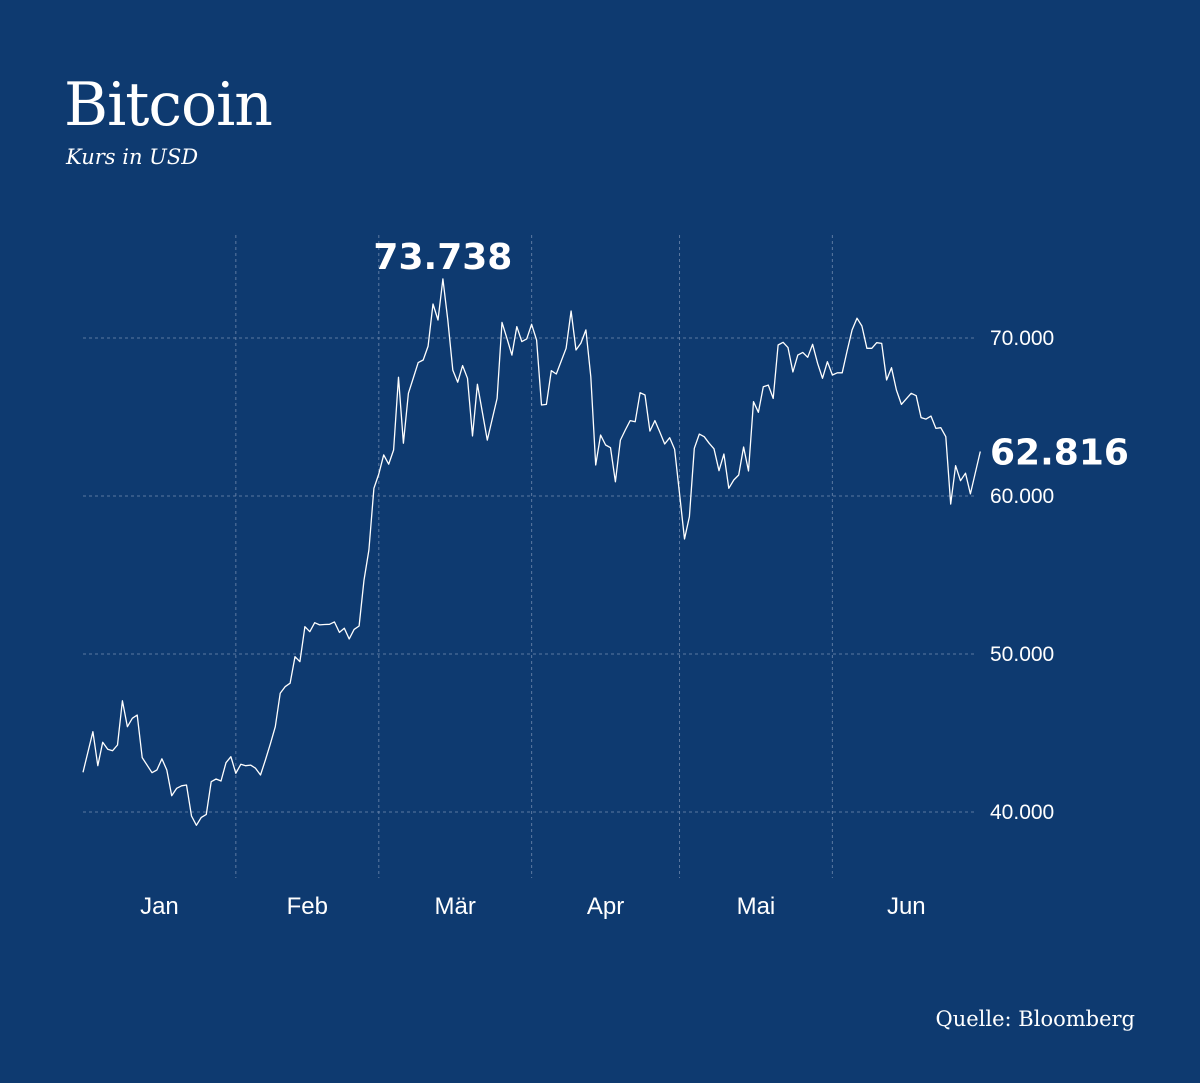  Describe the element at coordinates (533, 906) in the screenshot. I see `x-axis-ticks: Jan Feb Mär Apr Mai Jun` at that location.